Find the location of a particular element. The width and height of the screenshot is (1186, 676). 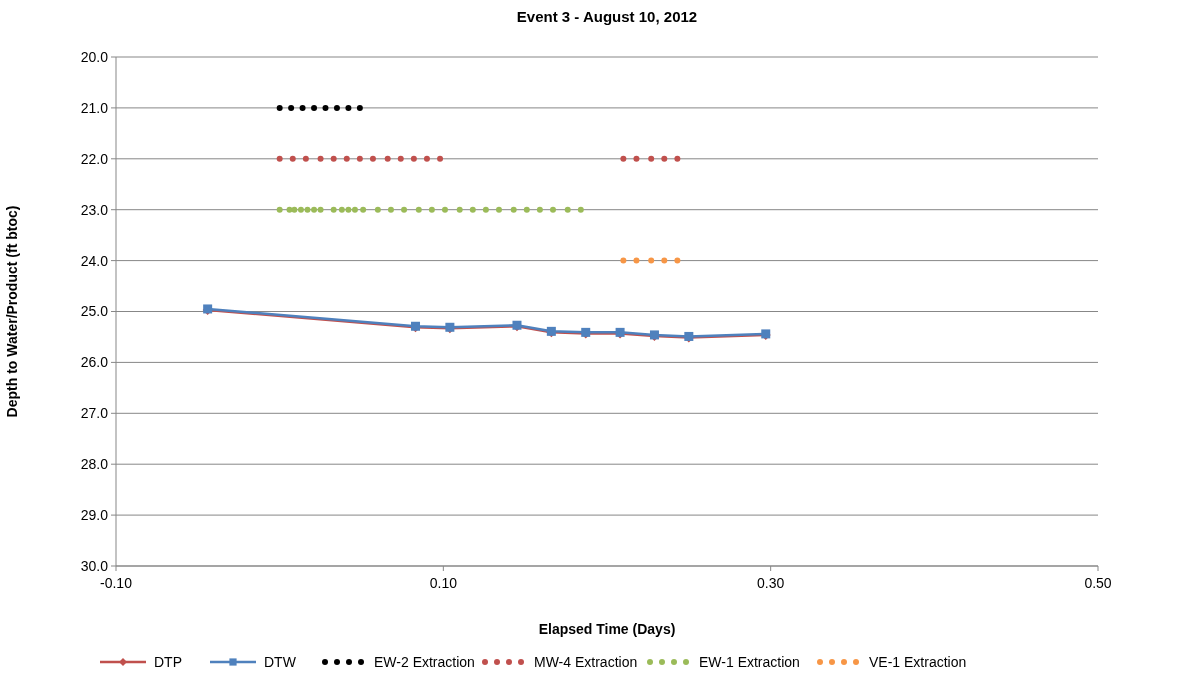

y-tick-label: 25.0 is located at coordinates (94, 311).